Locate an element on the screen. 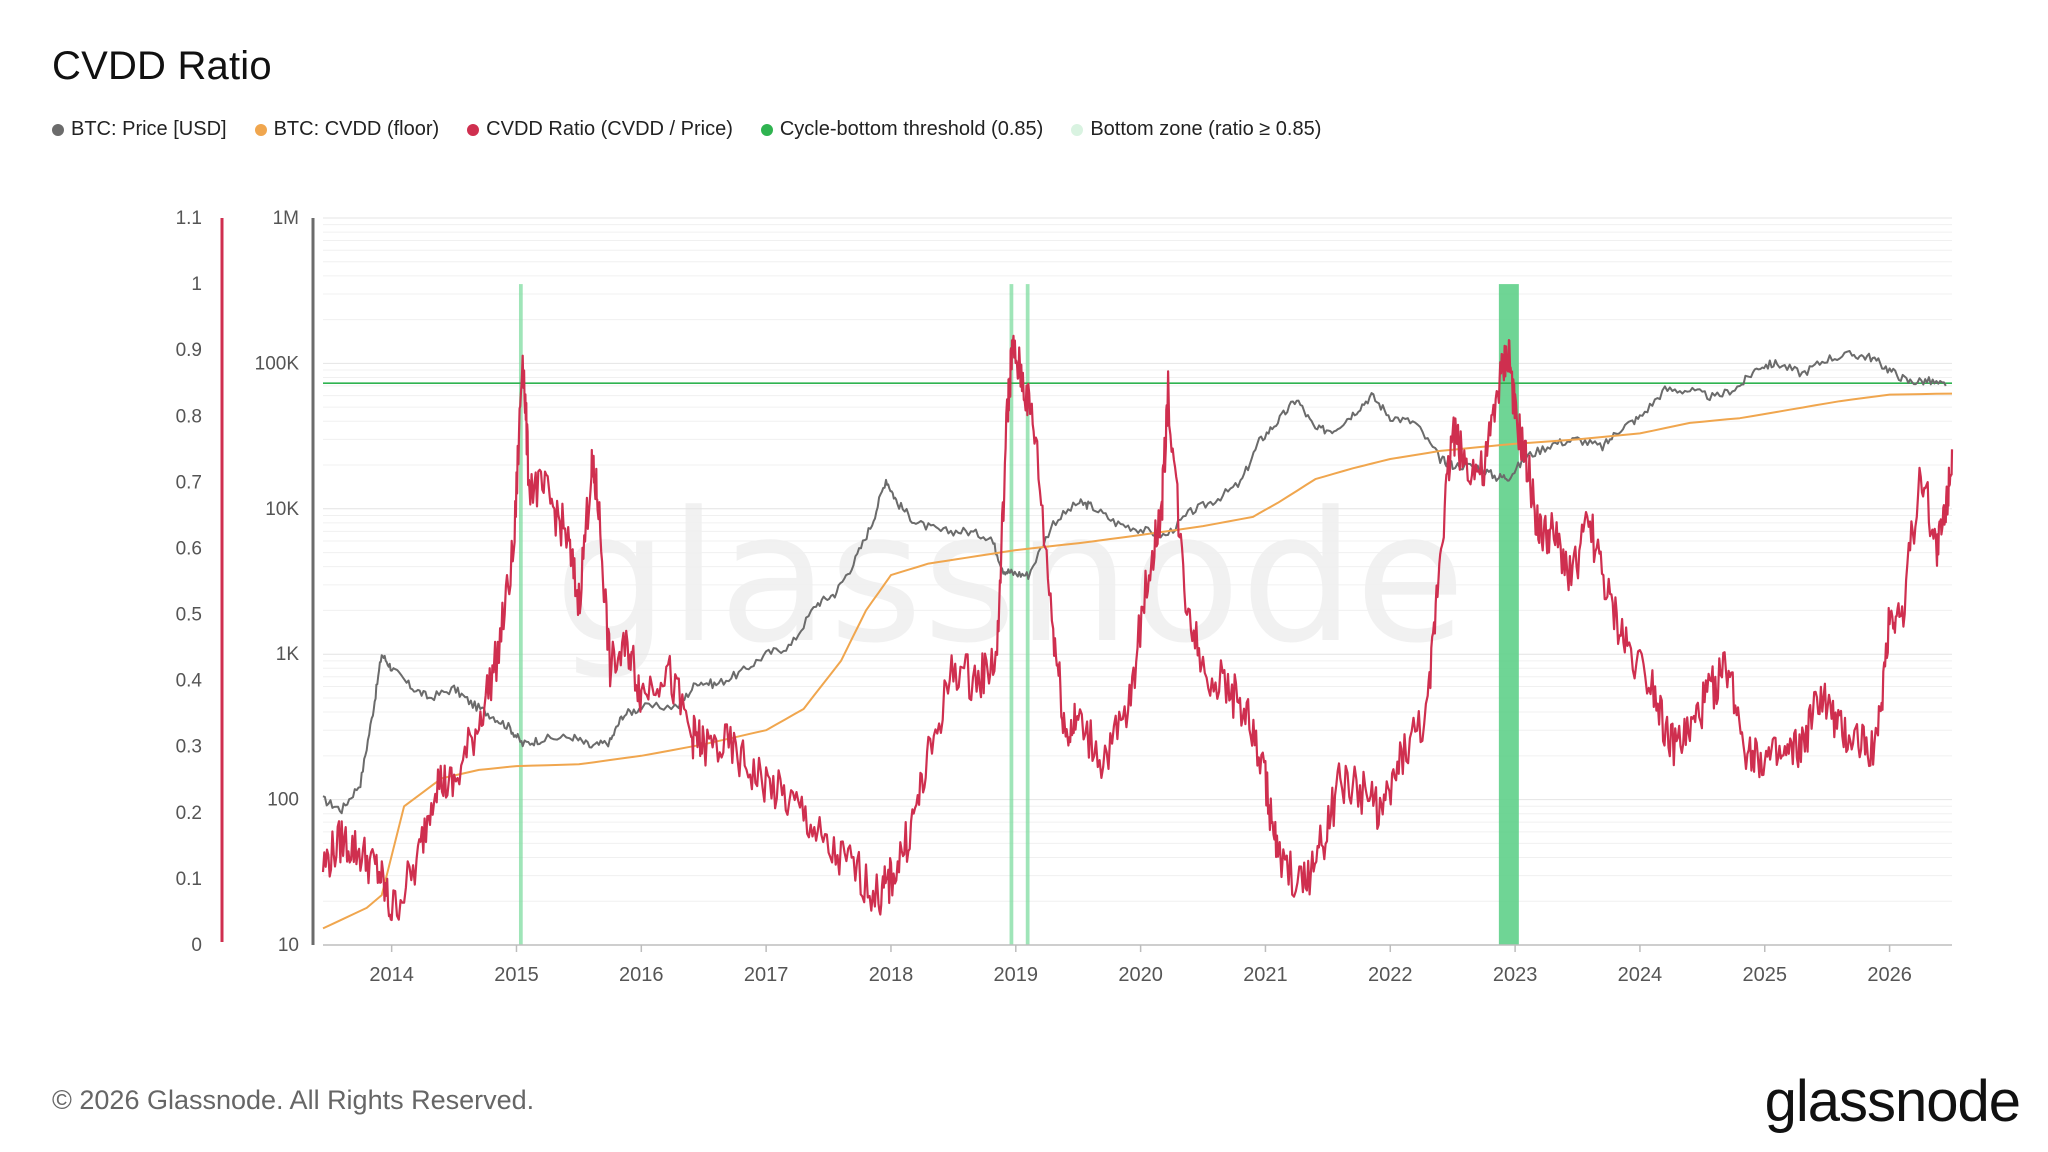 This screenshot has width=2048, height=1152. price-tick-label: 100K is located at coordinates (277, 363).